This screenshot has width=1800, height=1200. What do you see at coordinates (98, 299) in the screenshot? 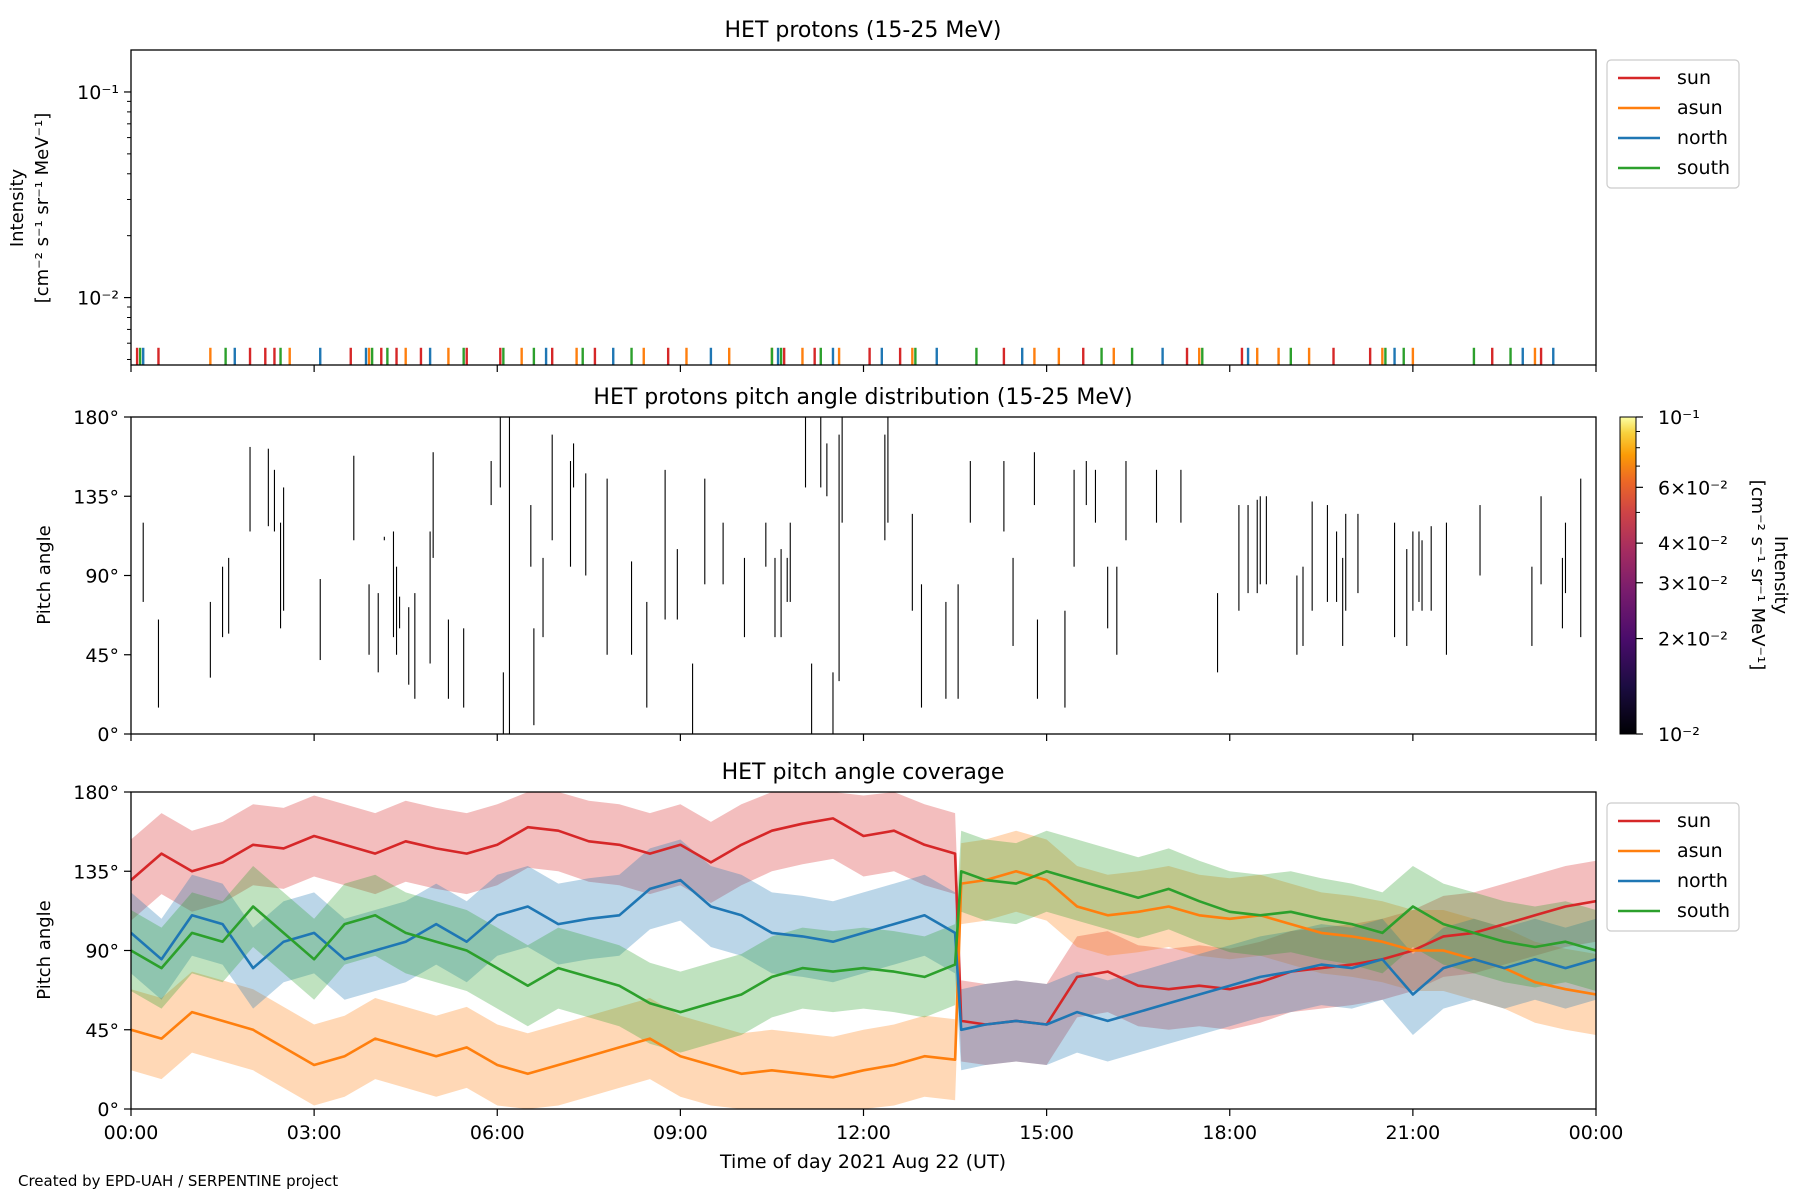
I see `y-tick-label: 10⁻²` at bounding box center [98, 299].